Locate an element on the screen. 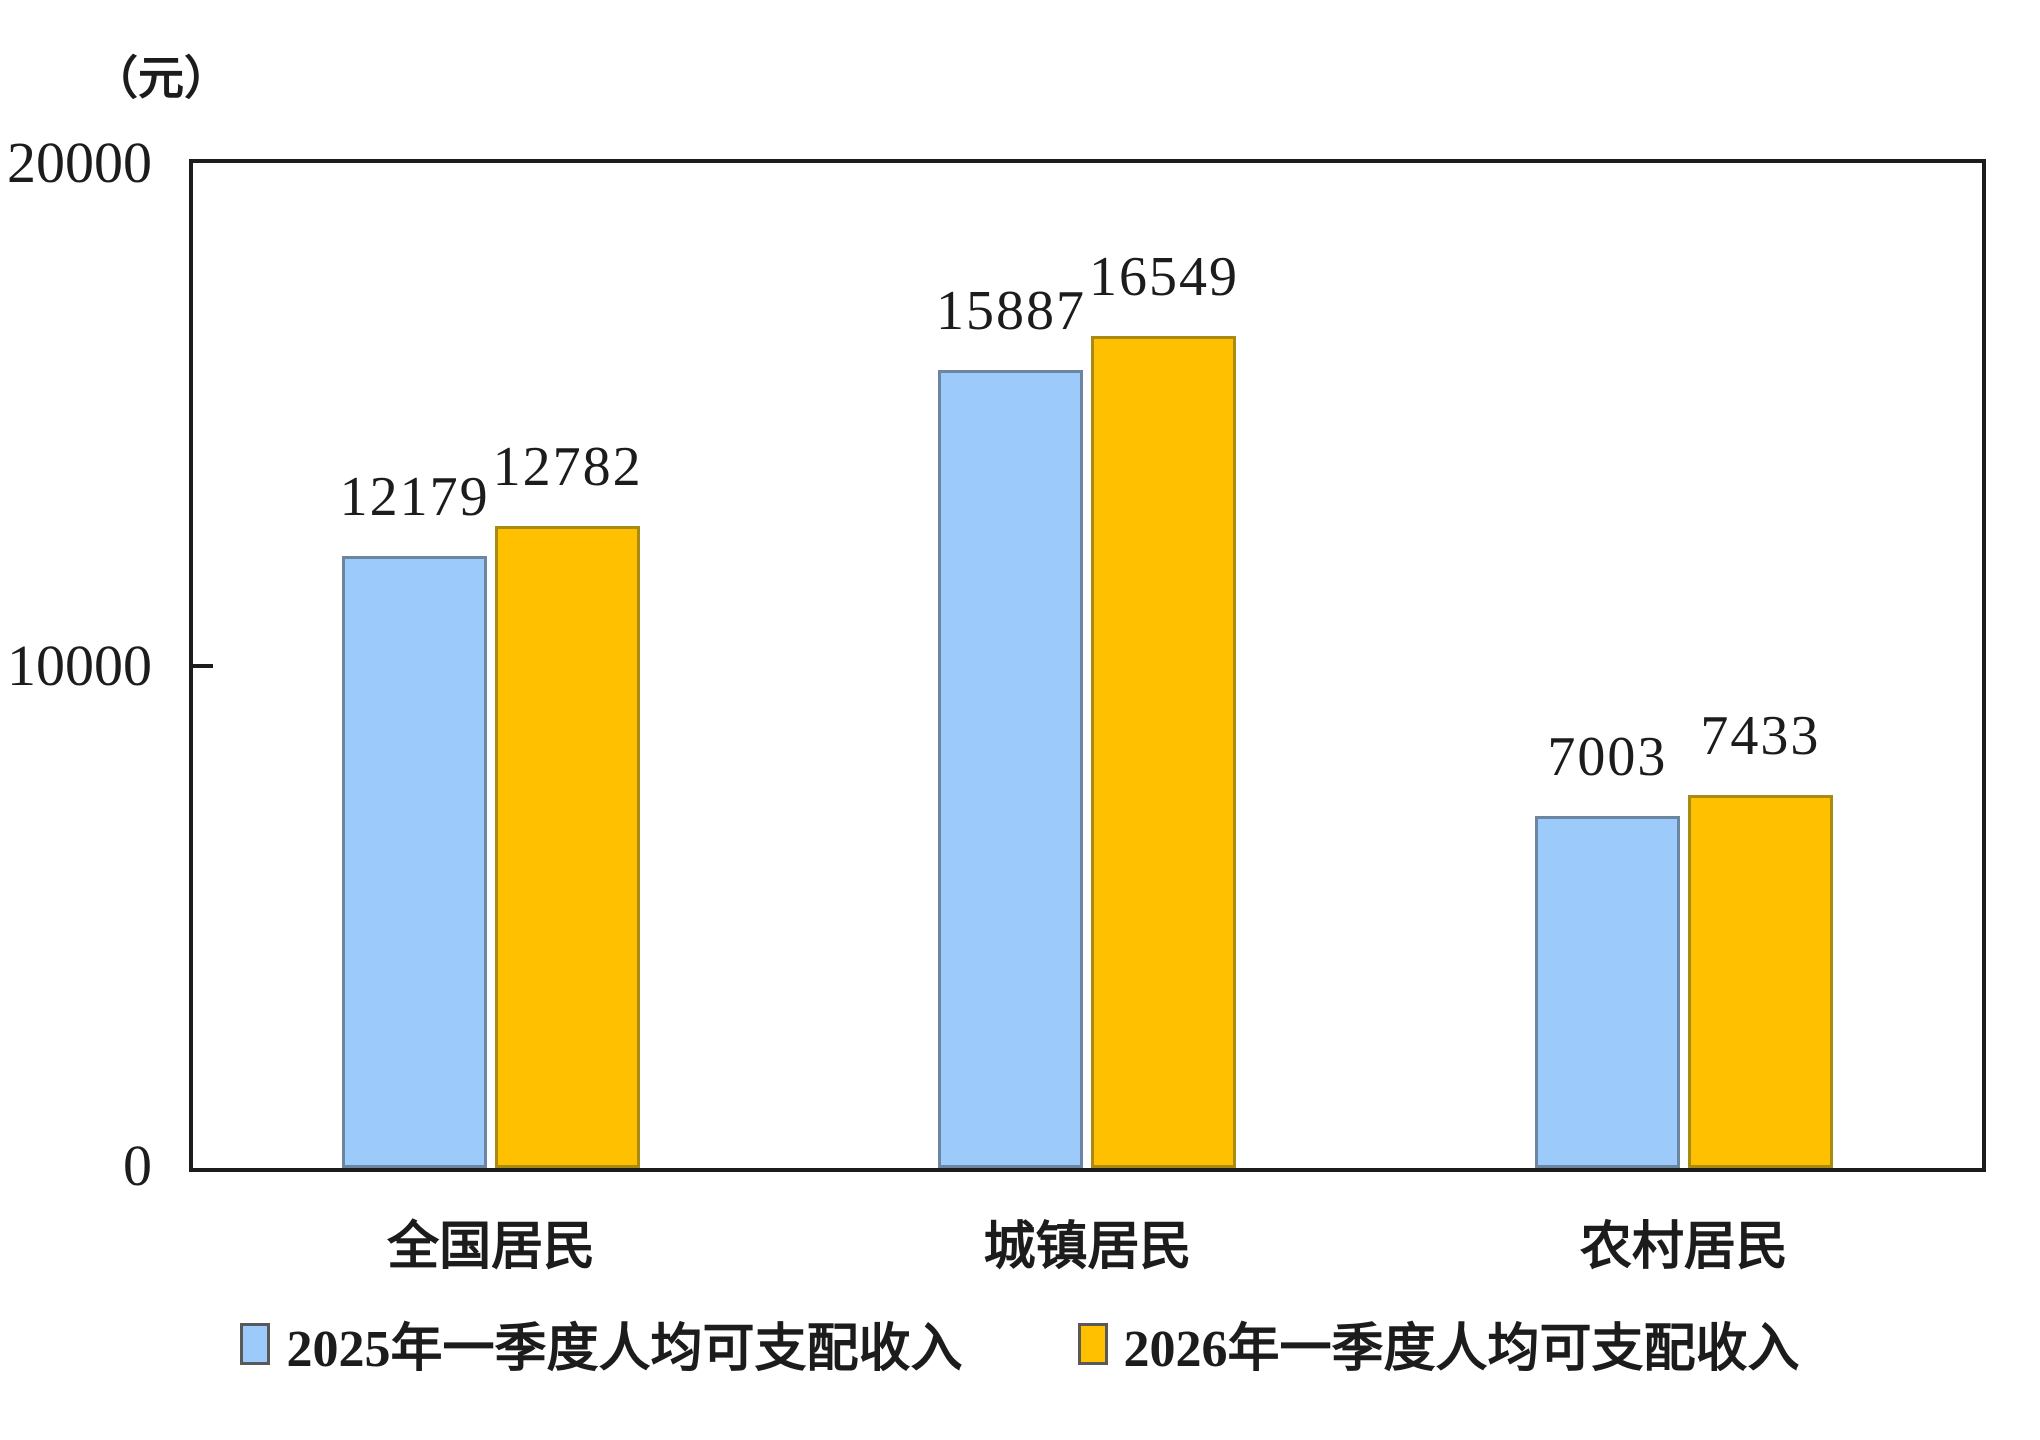  legend: 2025年一季度人均可支配收入 2026年一季度人均可支配收入 is located at coordinates (1020, 1343).